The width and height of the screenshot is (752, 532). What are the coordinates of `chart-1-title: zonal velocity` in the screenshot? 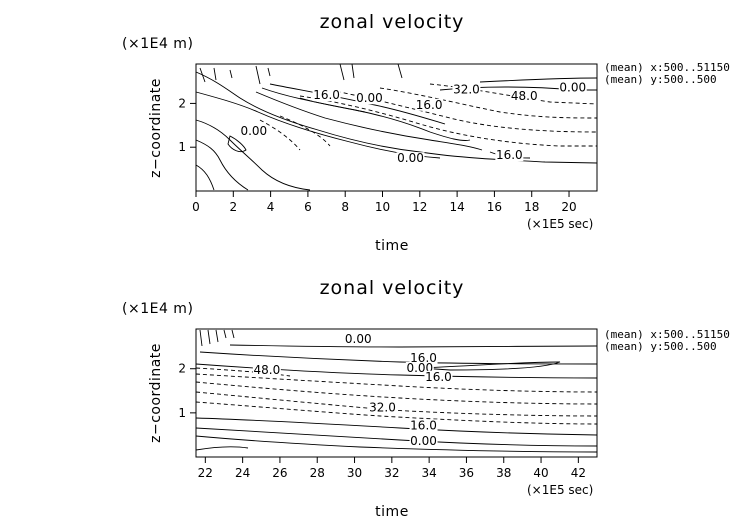 It's located at (392, 22).